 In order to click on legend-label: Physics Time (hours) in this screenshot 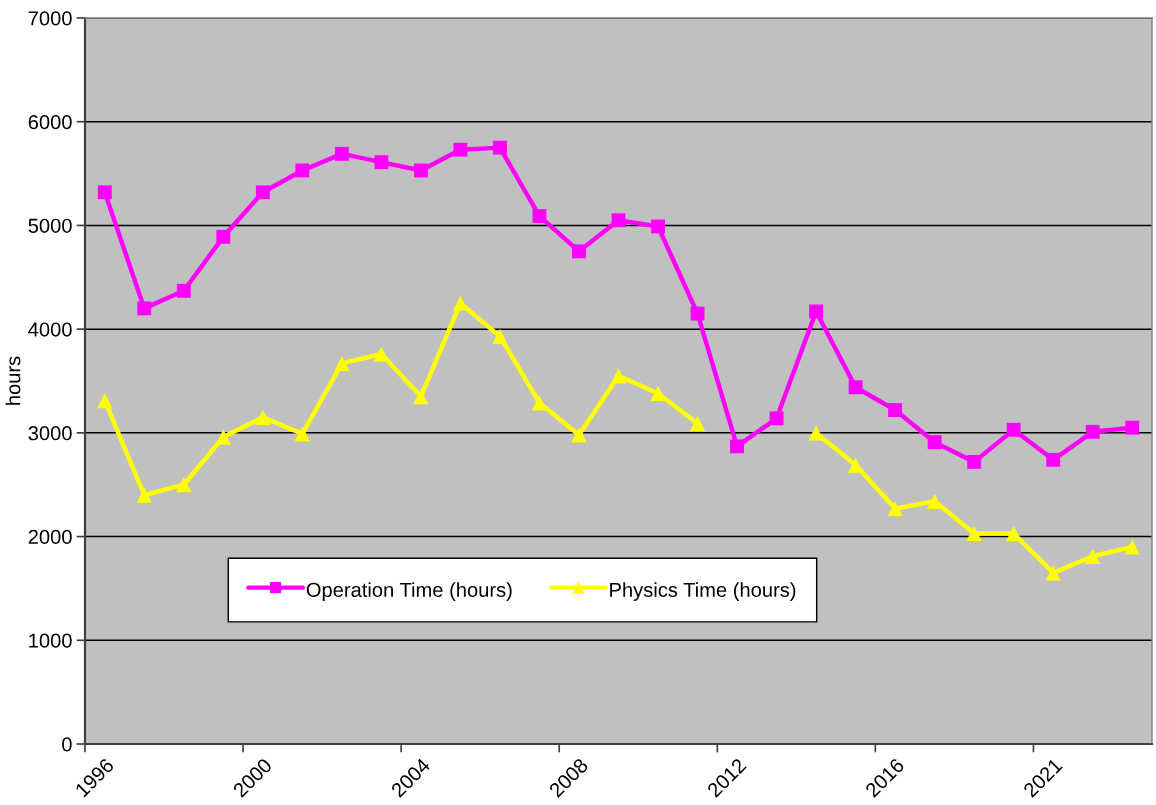, I will do `click(703, 591)`.